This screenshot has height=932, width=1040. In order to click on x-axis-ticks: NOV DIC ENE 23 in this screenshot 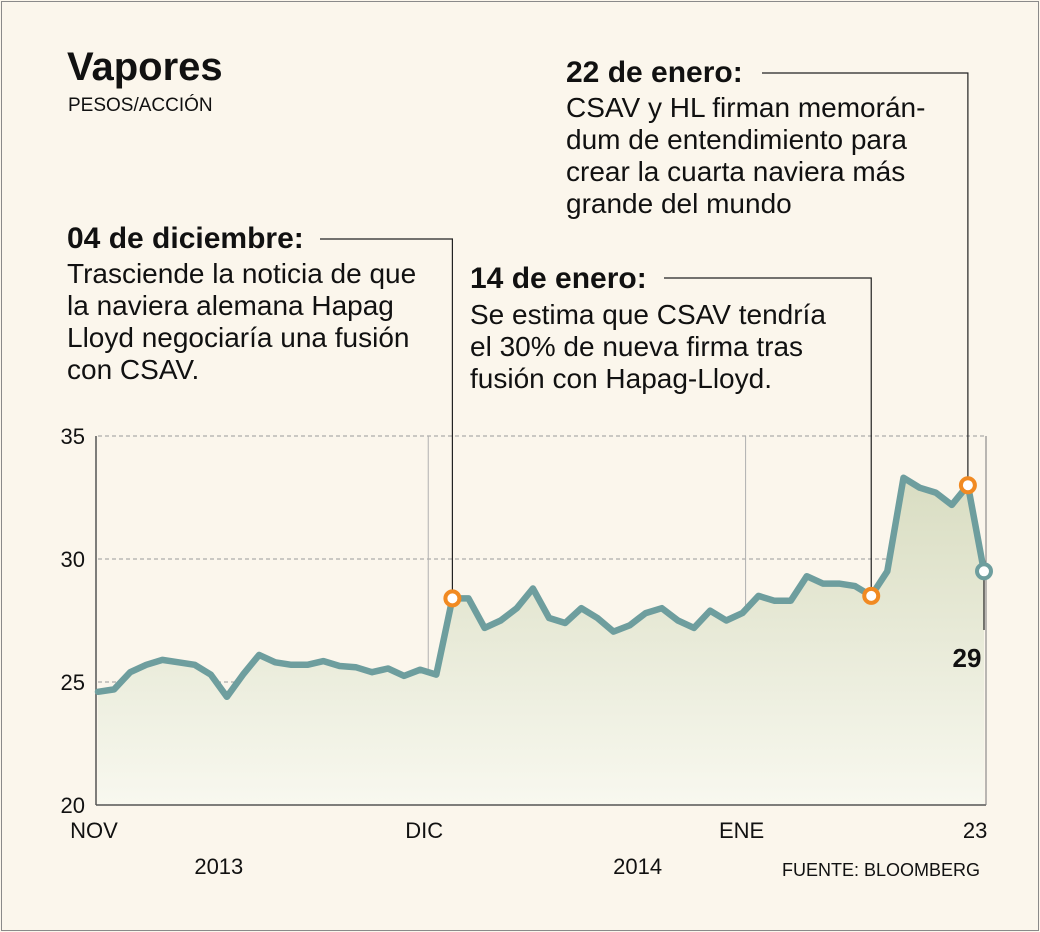, I will do `click(528, 830)`.